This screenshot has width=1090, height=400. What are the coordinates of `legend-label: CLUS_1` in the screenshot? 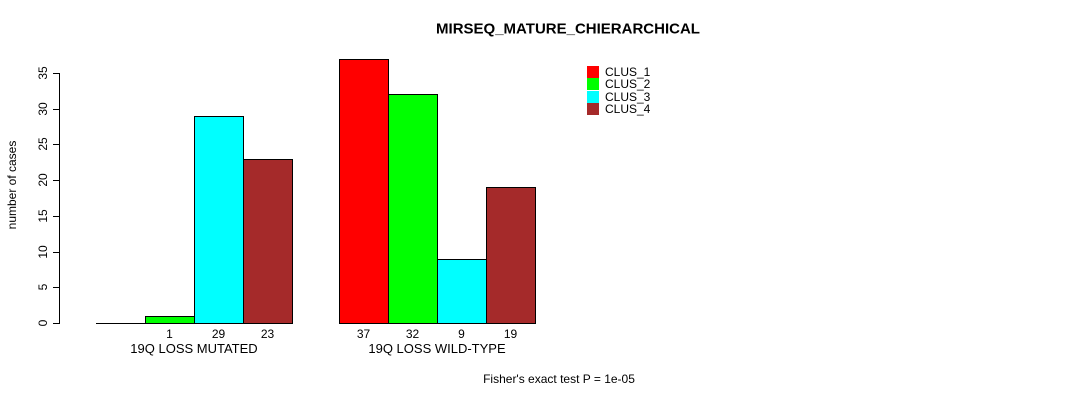 It's located at (628, 72).